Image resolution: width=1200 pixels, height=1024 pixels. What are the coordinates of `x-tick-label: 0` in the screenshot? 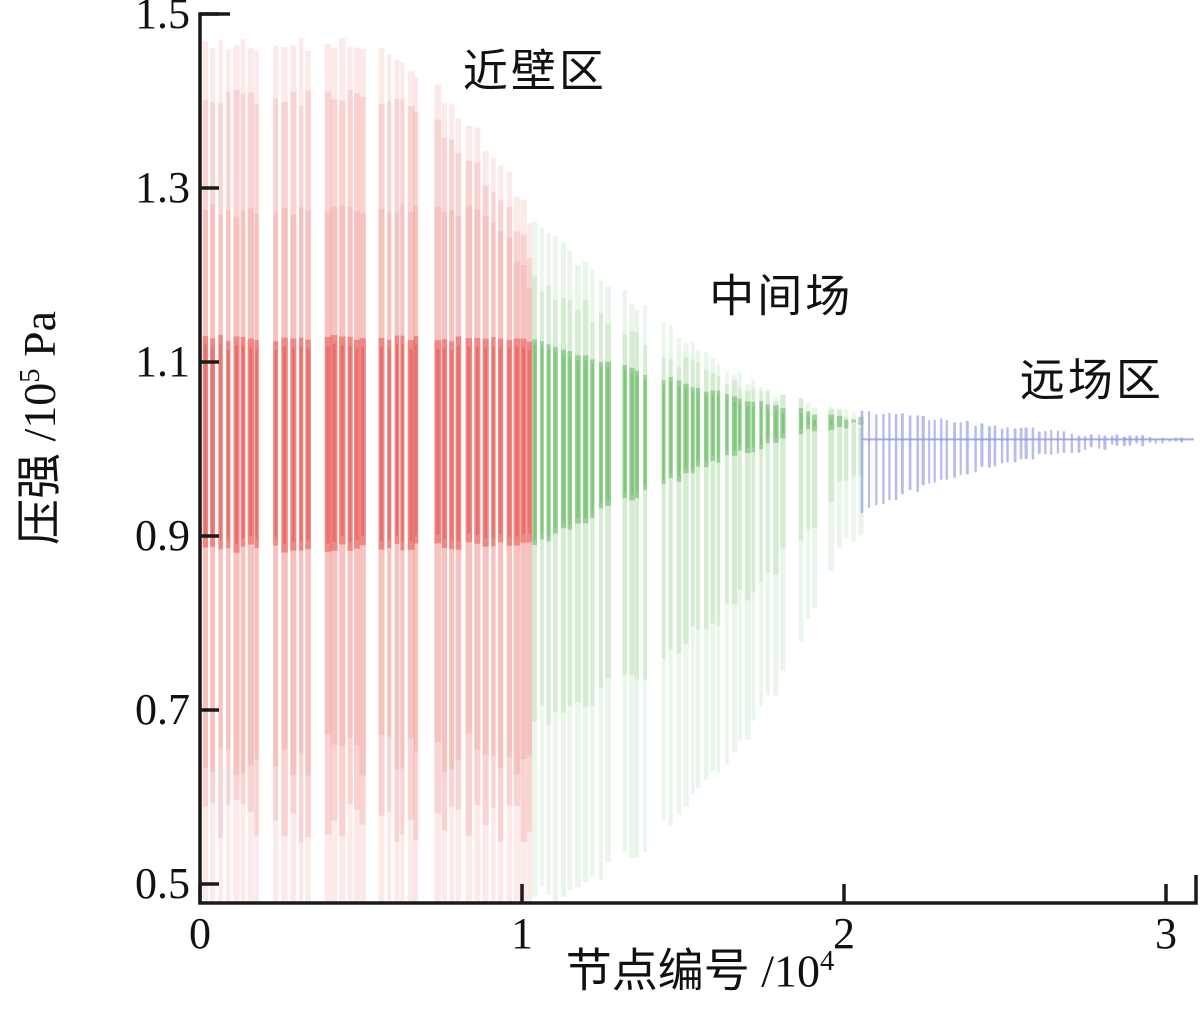 It's located at (200, 933).